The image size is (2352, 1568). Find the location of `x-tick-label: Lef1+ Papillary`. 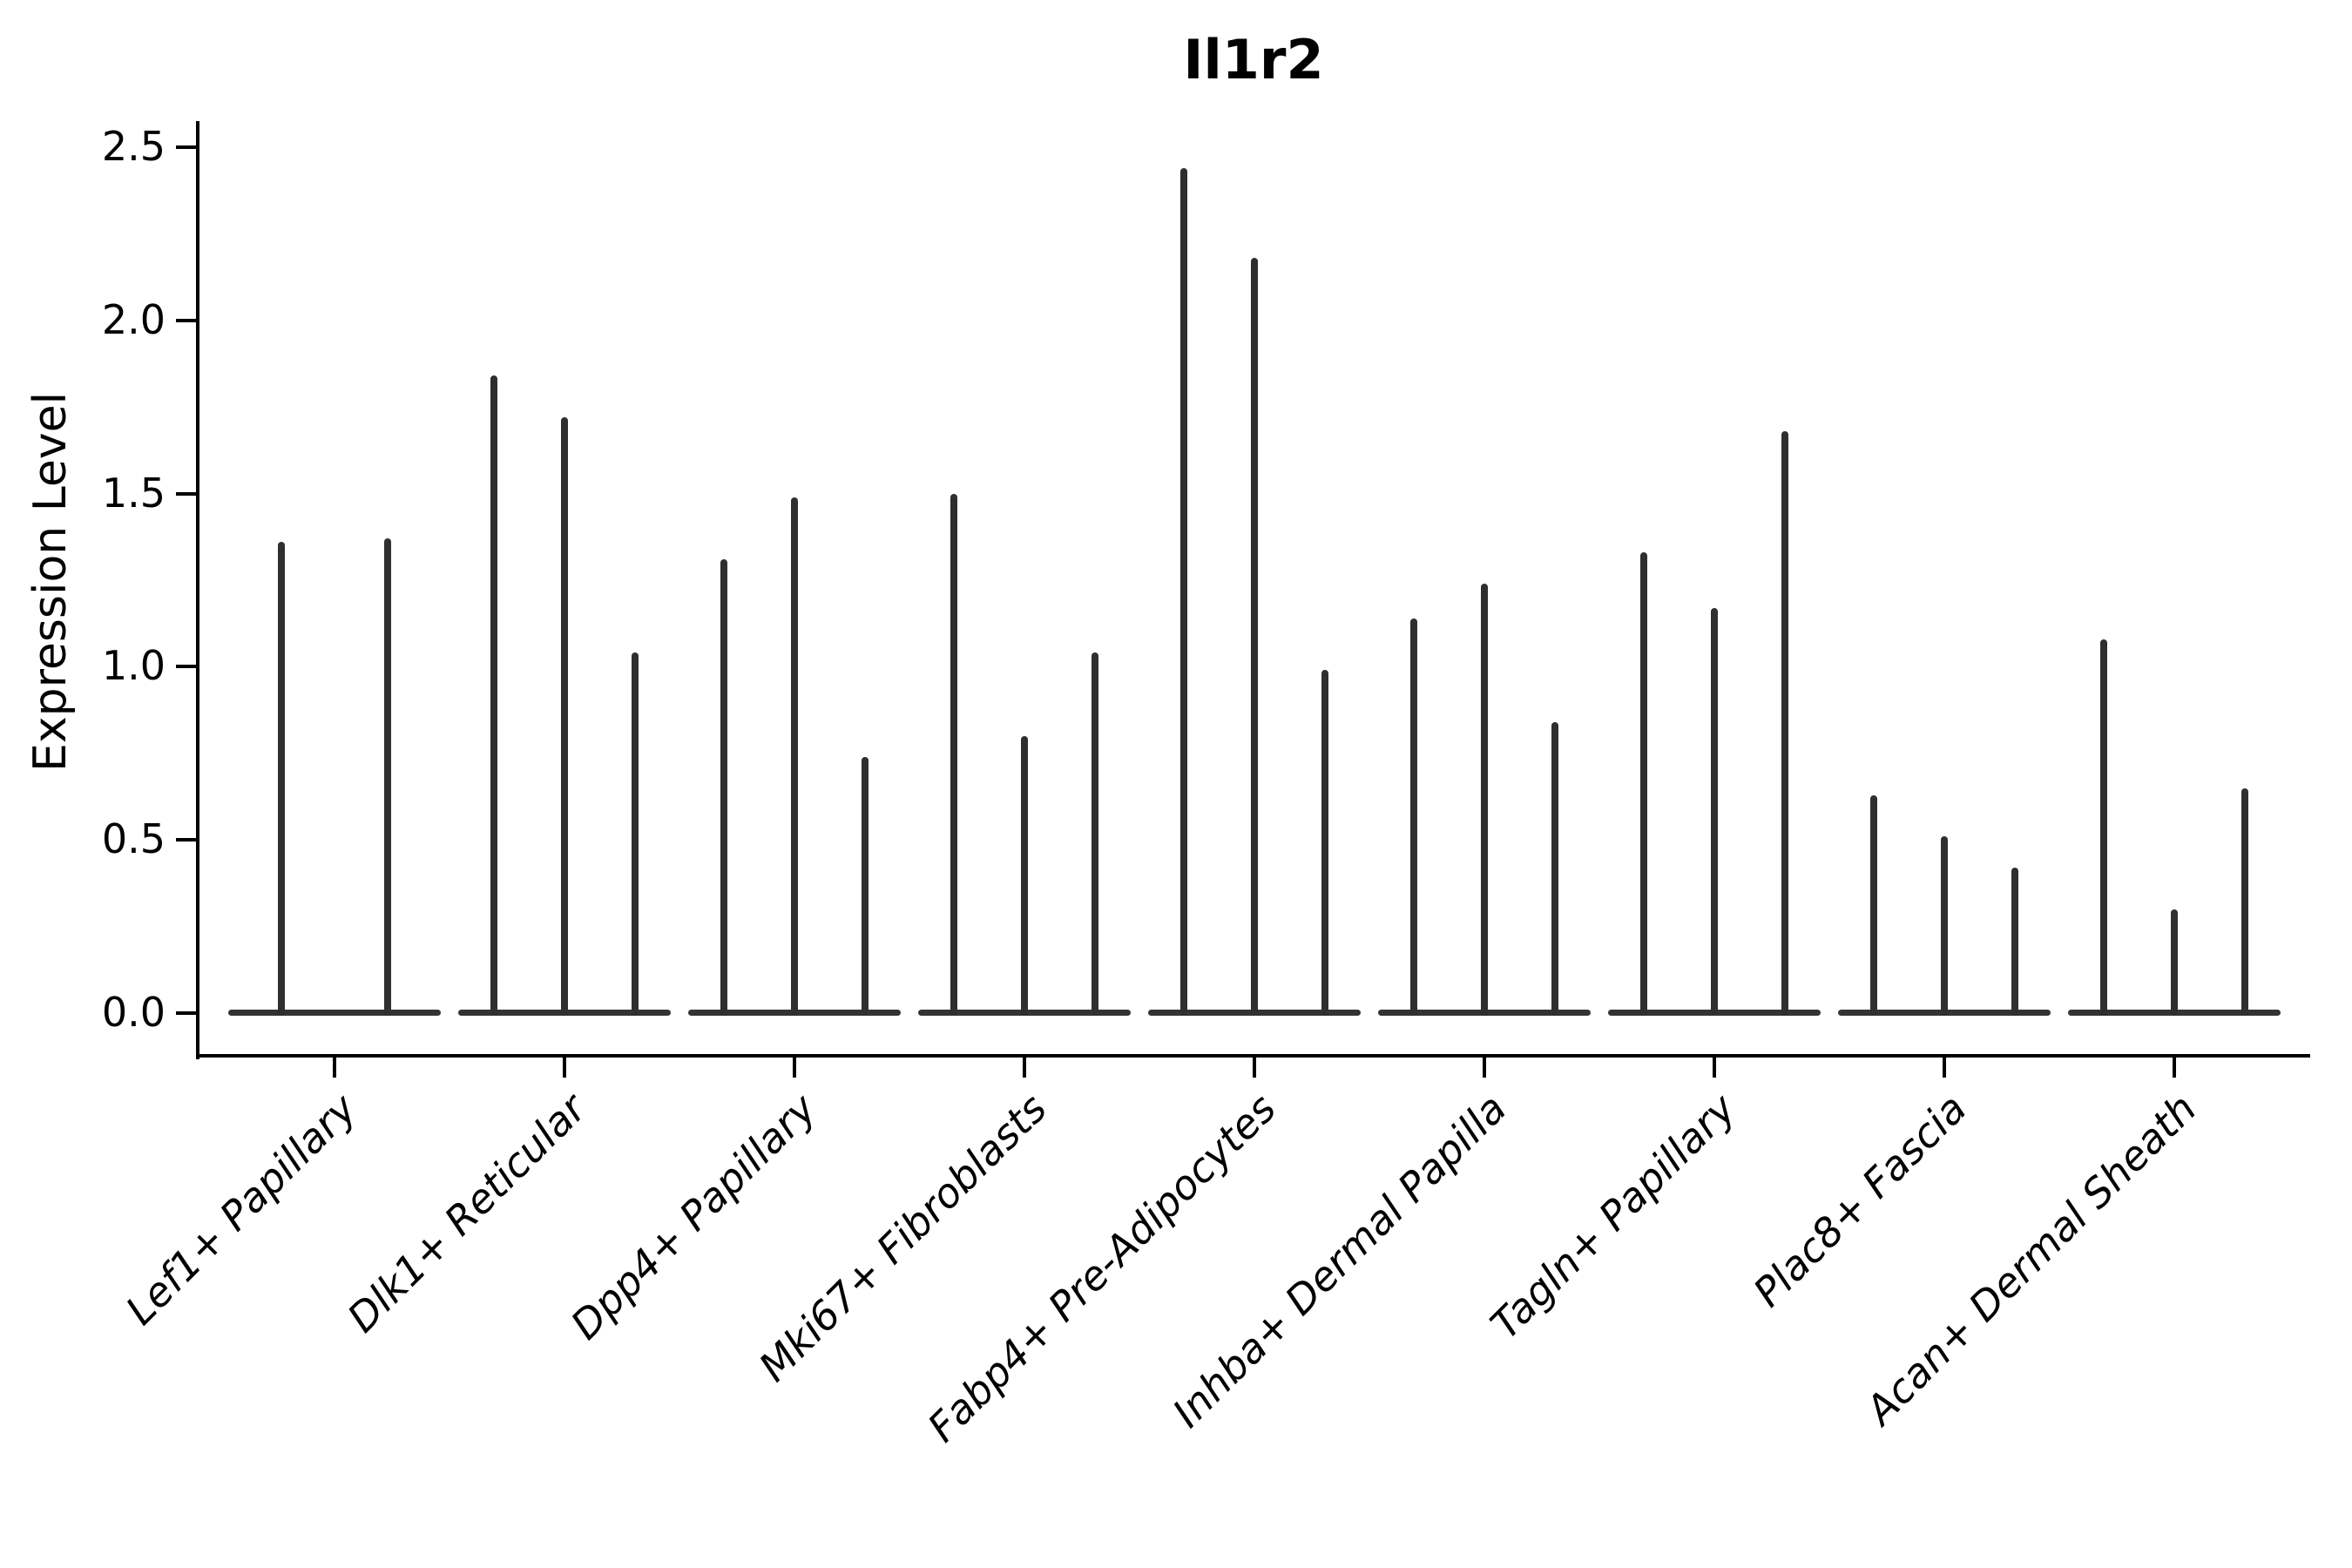

x-tick-label: Lef1+ Papillary is located at coordinates (241, 1210).